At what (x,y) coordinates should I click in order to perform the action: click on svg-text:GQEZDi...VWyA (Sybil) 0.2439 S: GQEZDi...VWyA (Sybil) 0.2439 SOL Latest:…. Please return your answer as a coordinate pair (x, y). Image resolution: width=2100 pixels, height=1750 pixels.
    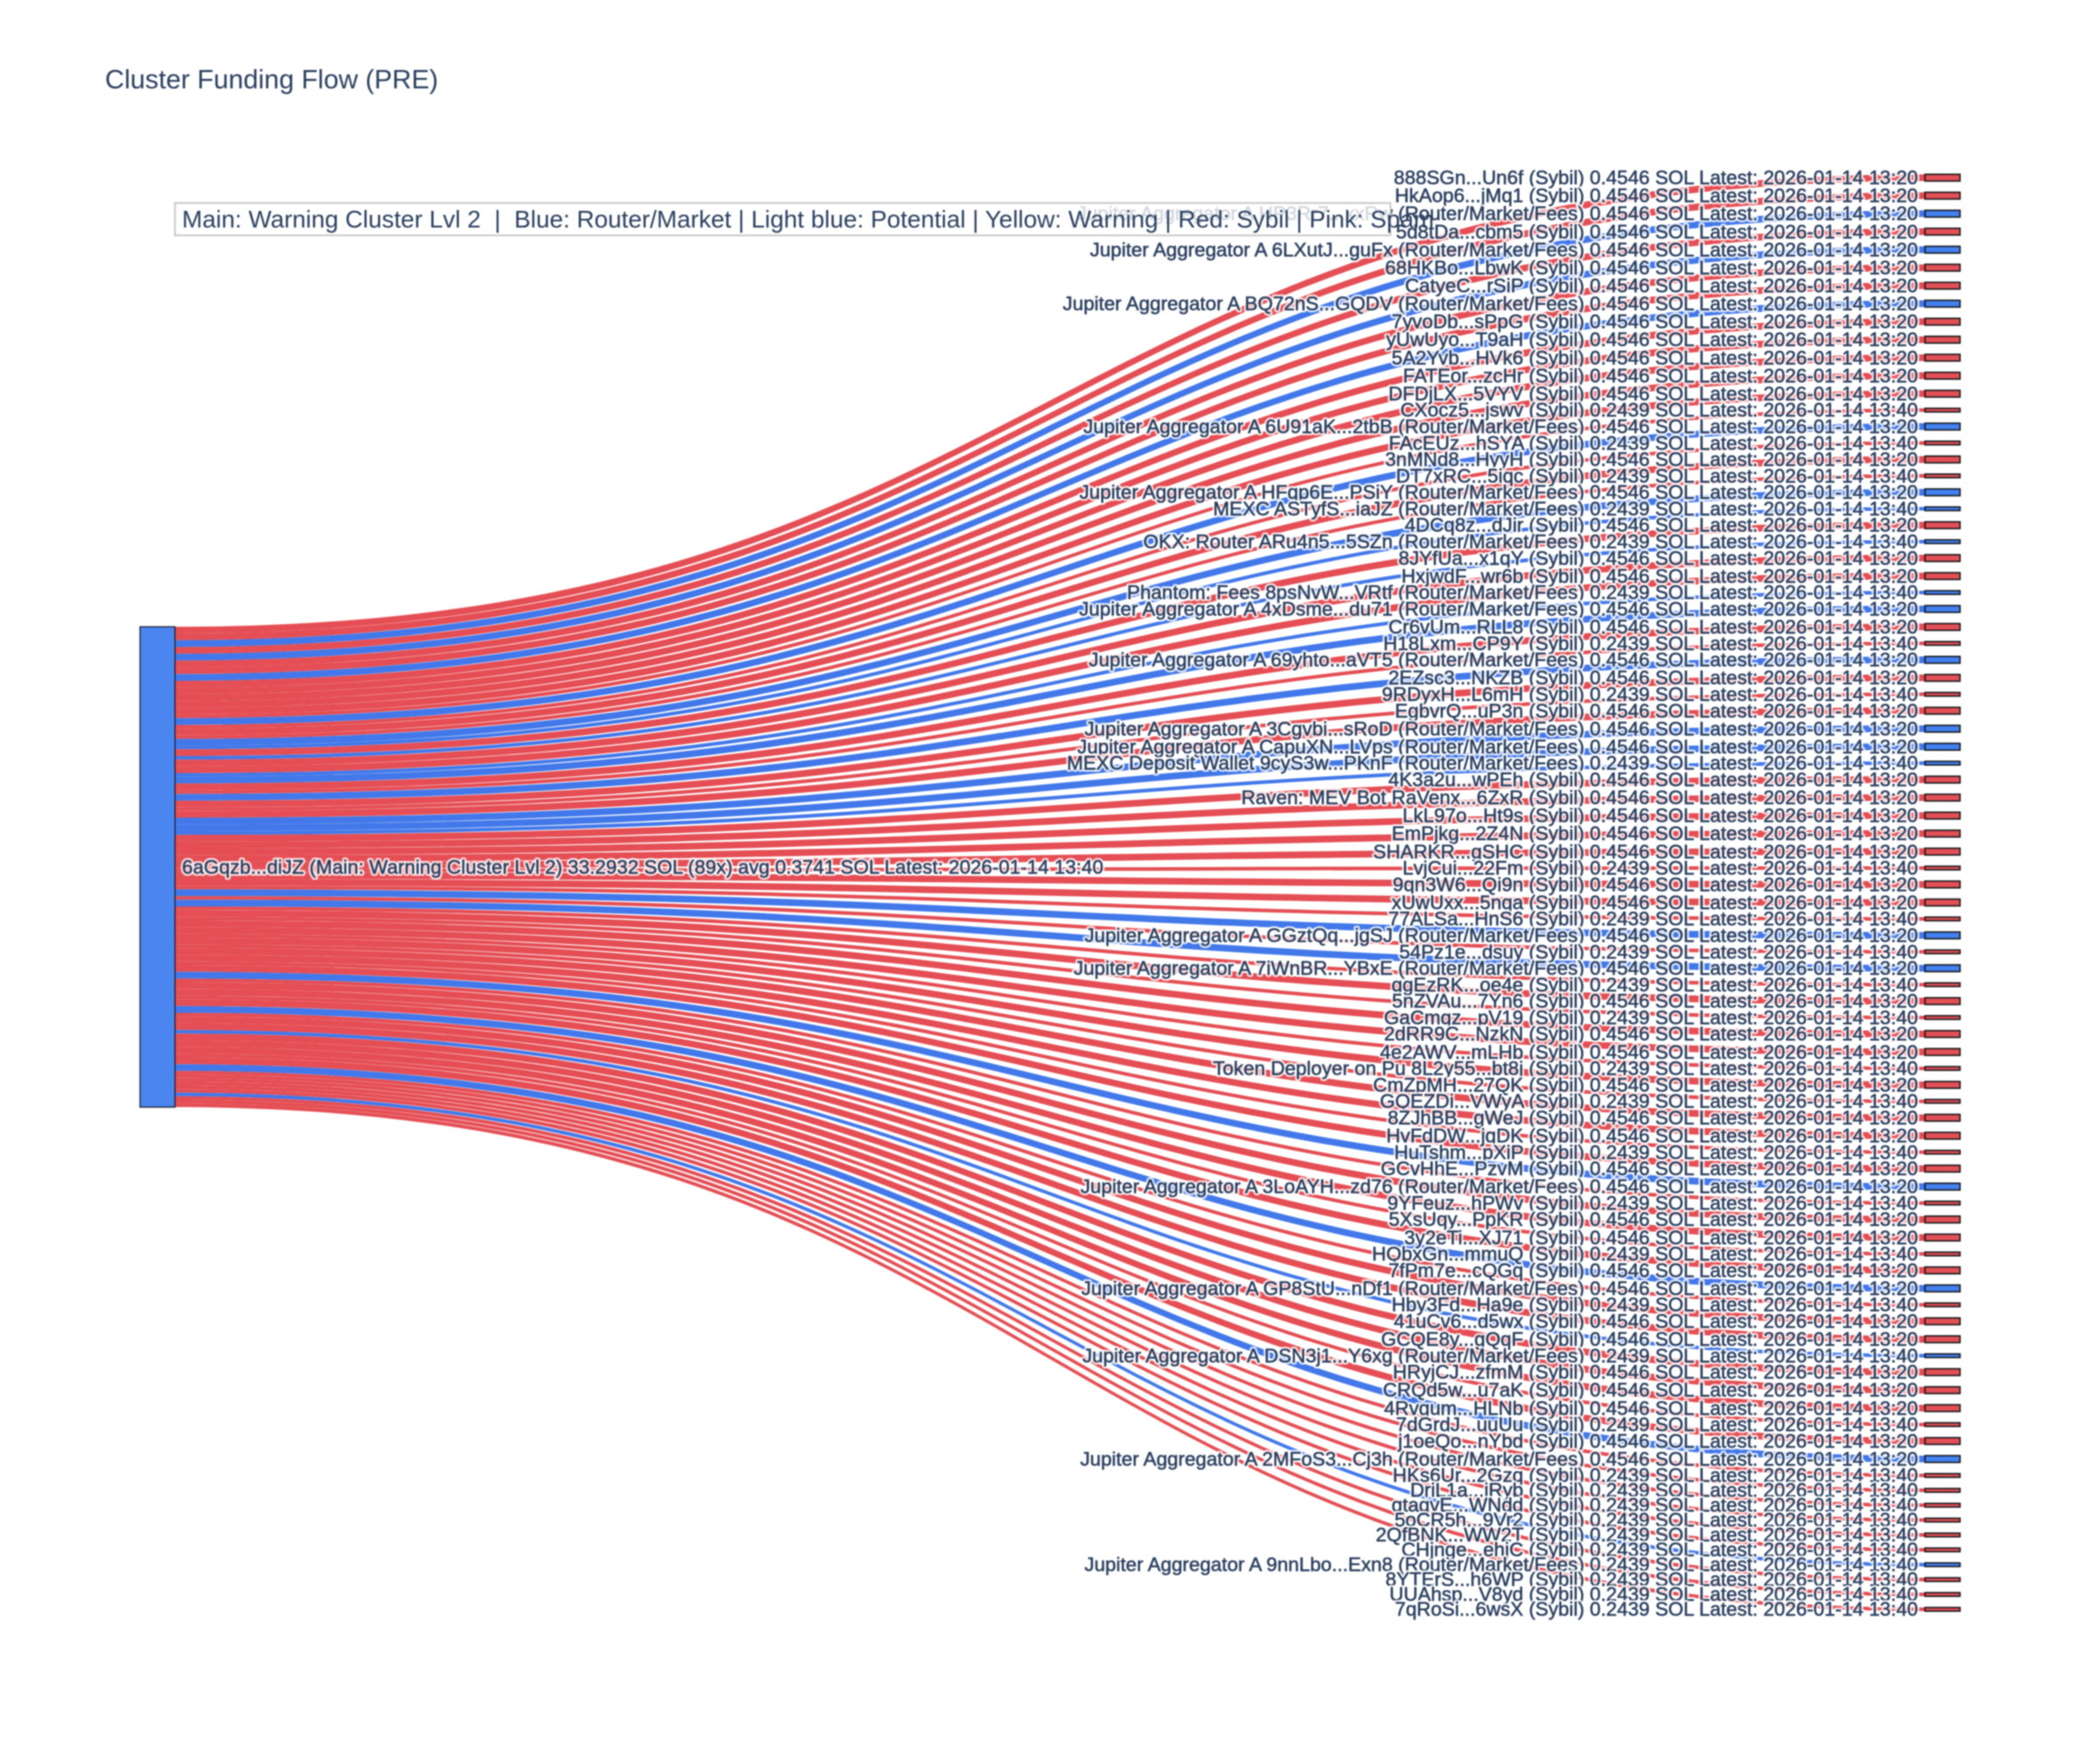
    Looking at the image, I should click on (1649, 1101).